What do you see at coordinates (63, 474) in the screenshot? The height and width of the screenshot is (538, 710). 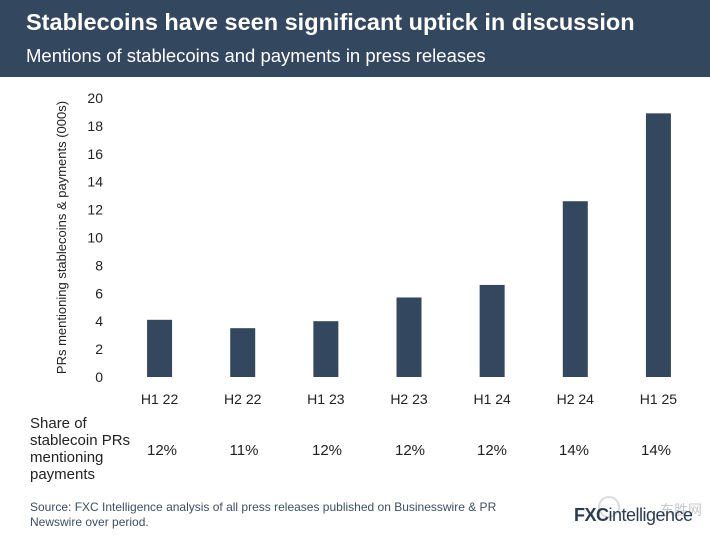 I see `share-label-line: payments` at bounding box center [63, 474].